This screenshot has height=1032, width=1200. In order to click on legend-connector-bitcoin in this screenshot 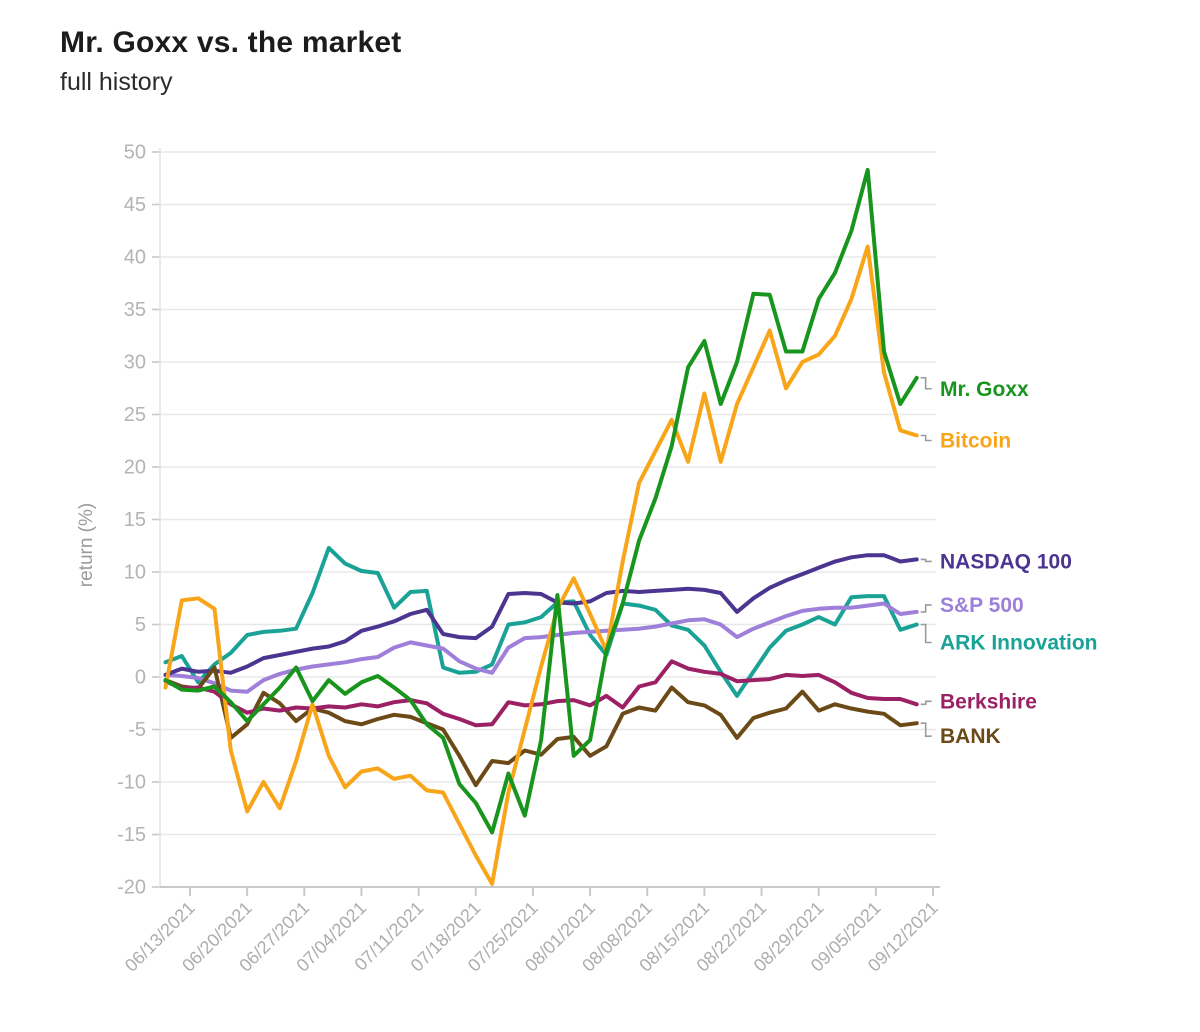, I will do `click(926, 438)`.